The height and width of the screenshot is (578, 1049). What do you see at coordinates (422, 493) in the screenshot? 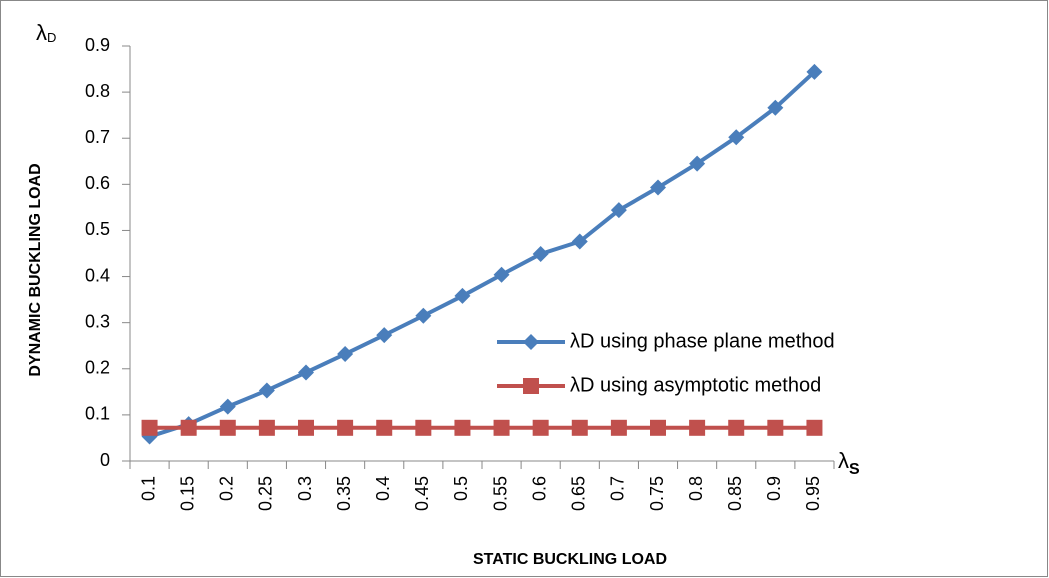
I see `x-tick-label: 0.45` at bounding box center [422, 493].